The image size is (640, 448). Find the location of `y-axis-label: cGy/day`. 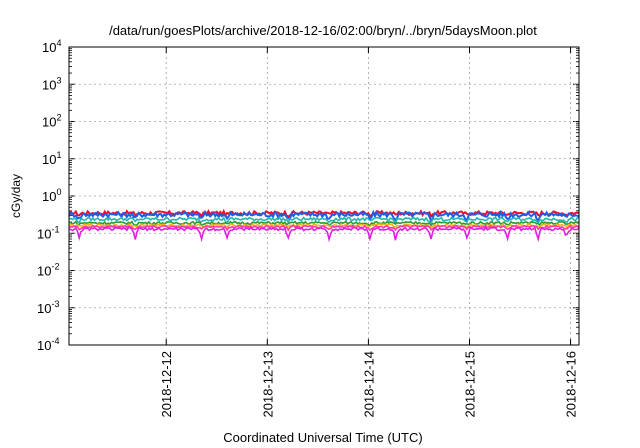

y-axis-label: cGy/day is located at coordinates (16, 196).